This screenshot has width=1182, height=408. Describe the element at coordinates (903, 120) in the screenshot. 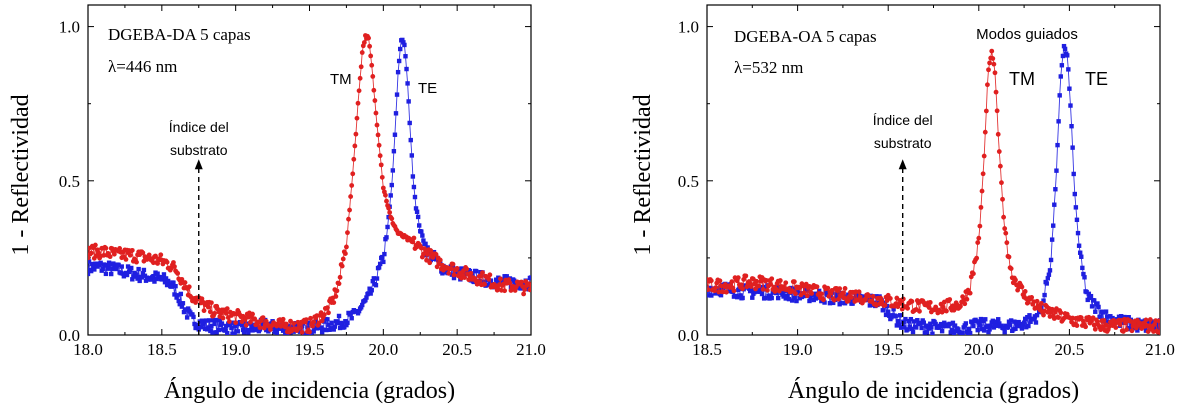

I see `substrate-label-line1: Índice del` at that location.